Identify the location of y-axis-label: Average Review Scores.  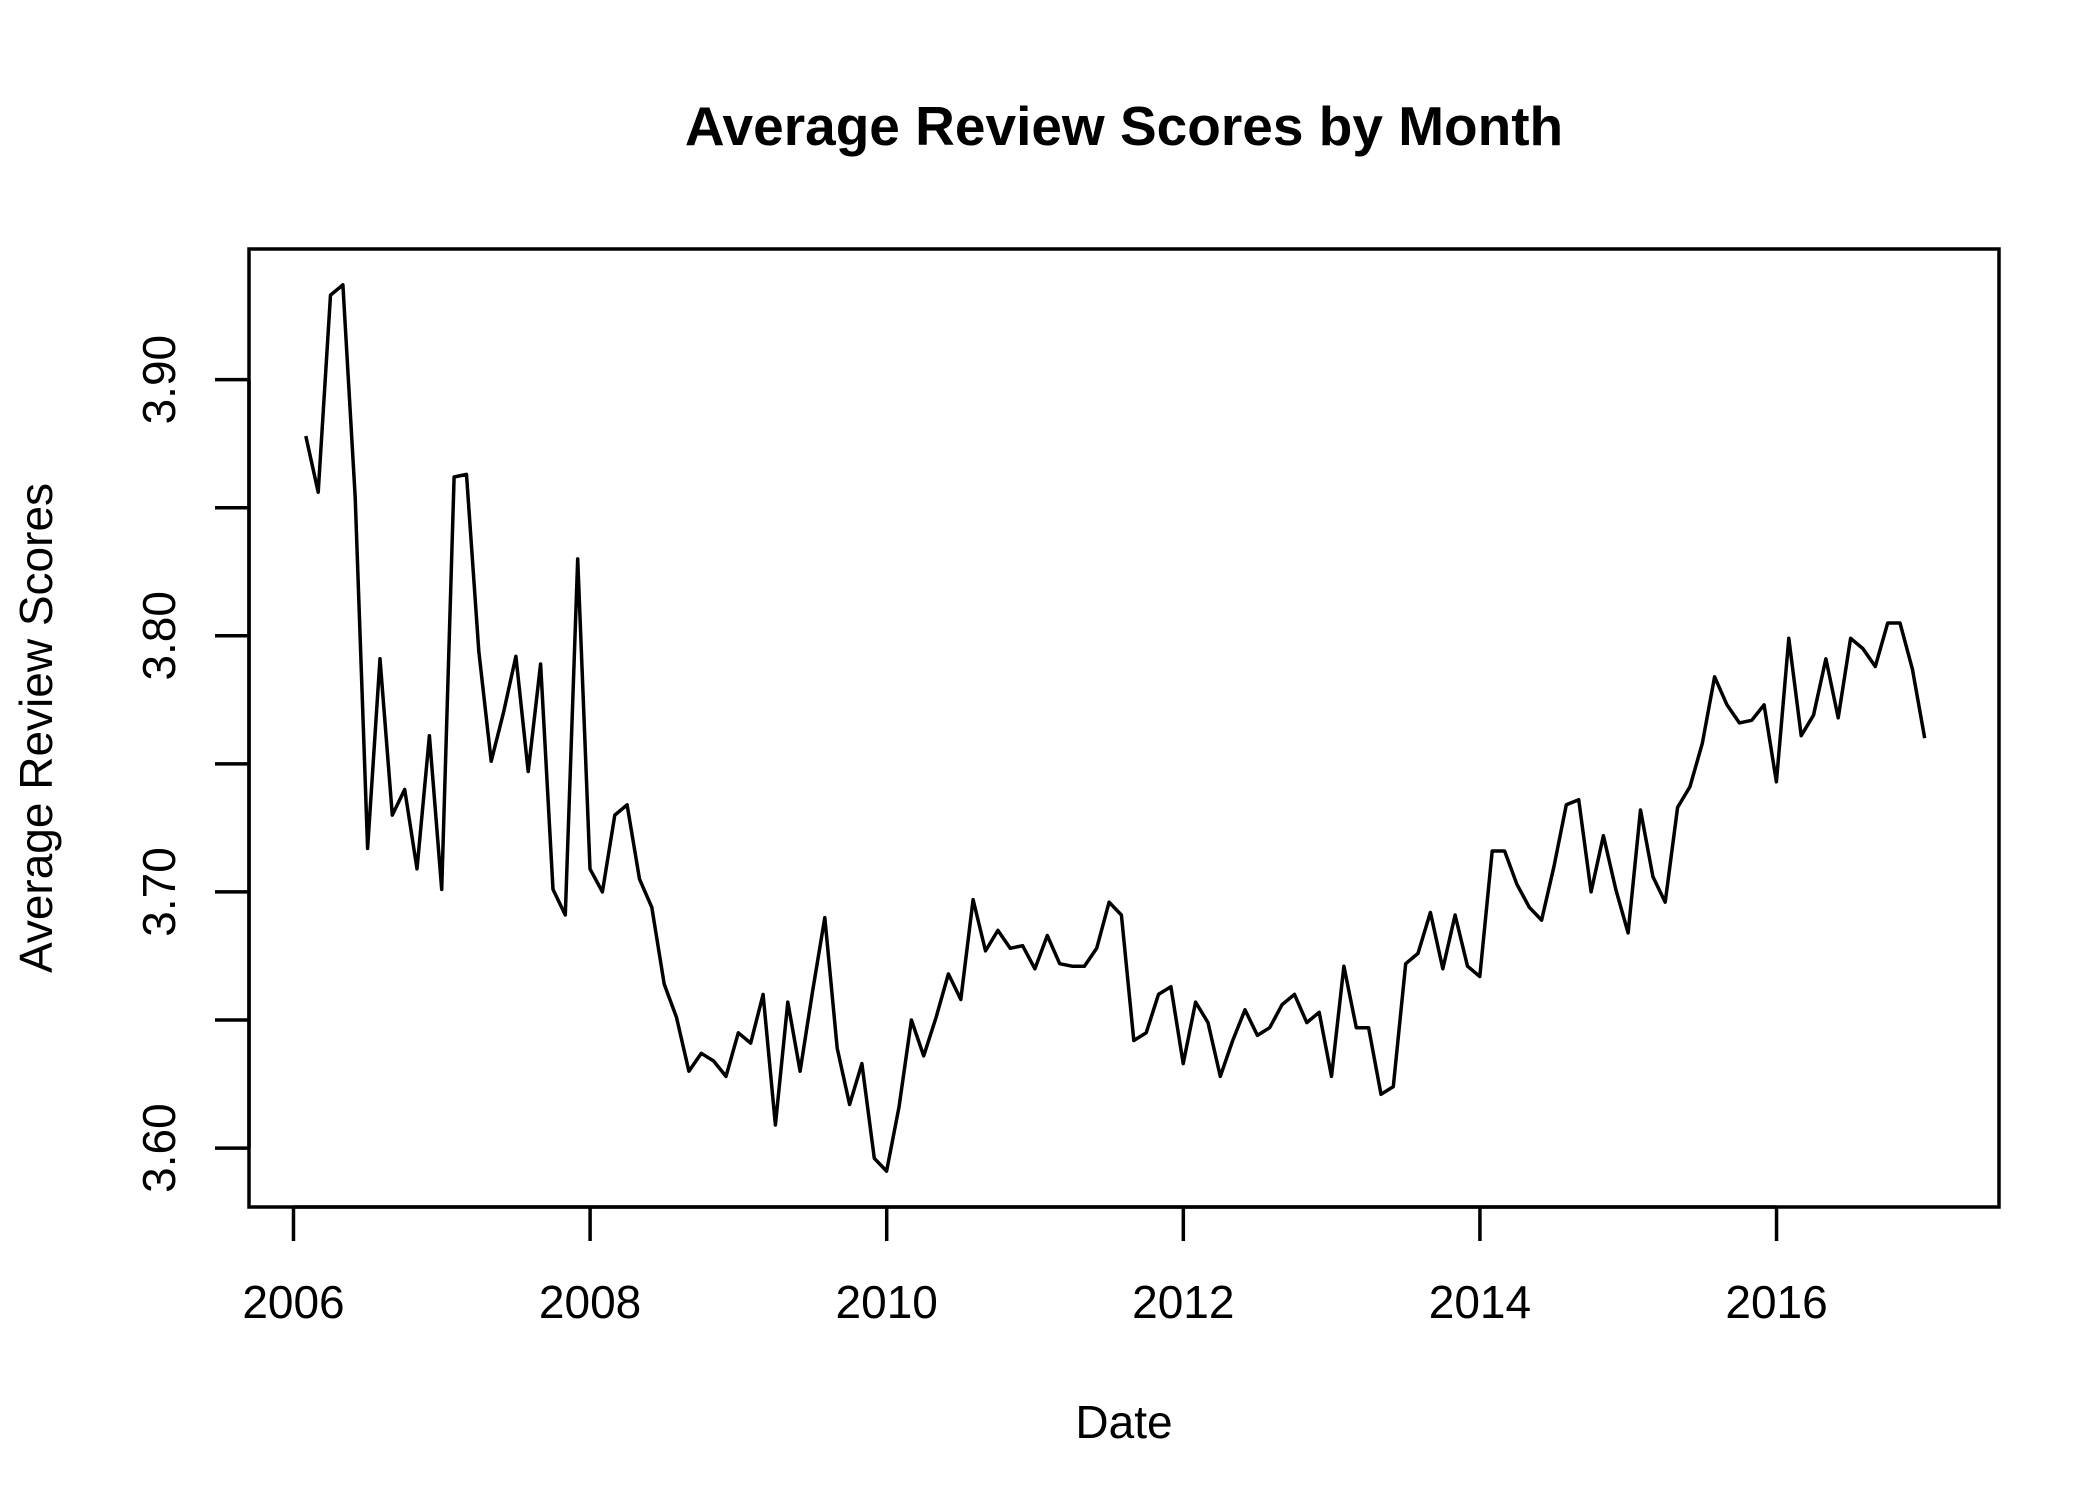
(36, 728).